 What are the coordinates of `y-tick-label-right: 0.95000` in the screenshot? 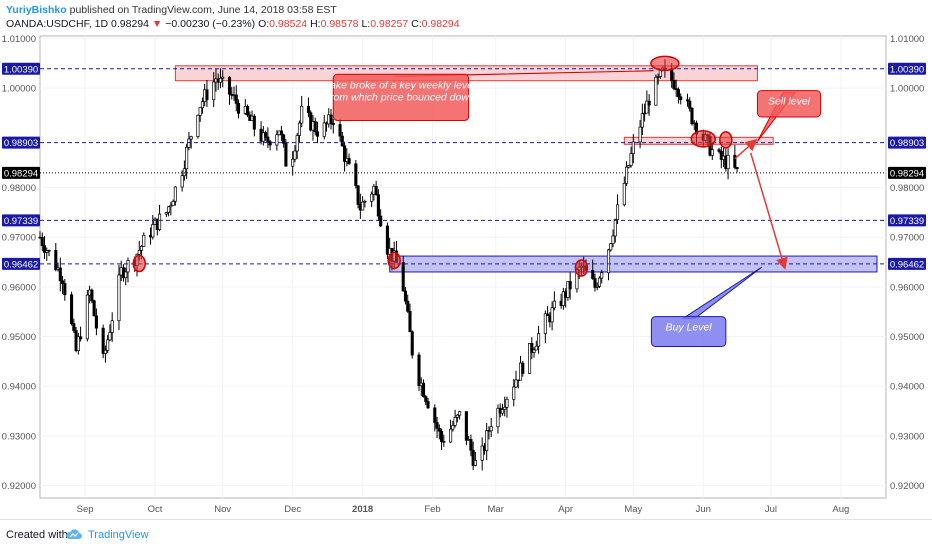 It's located at (907, 337).